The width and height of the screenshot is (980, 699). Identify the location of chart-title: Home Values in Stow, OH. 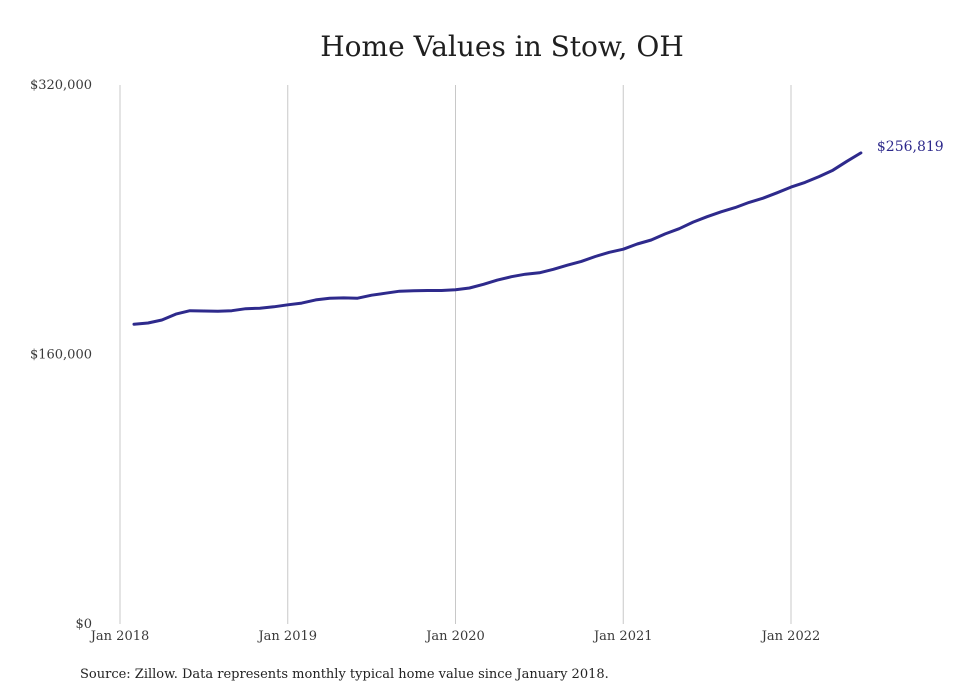
(502, 46).